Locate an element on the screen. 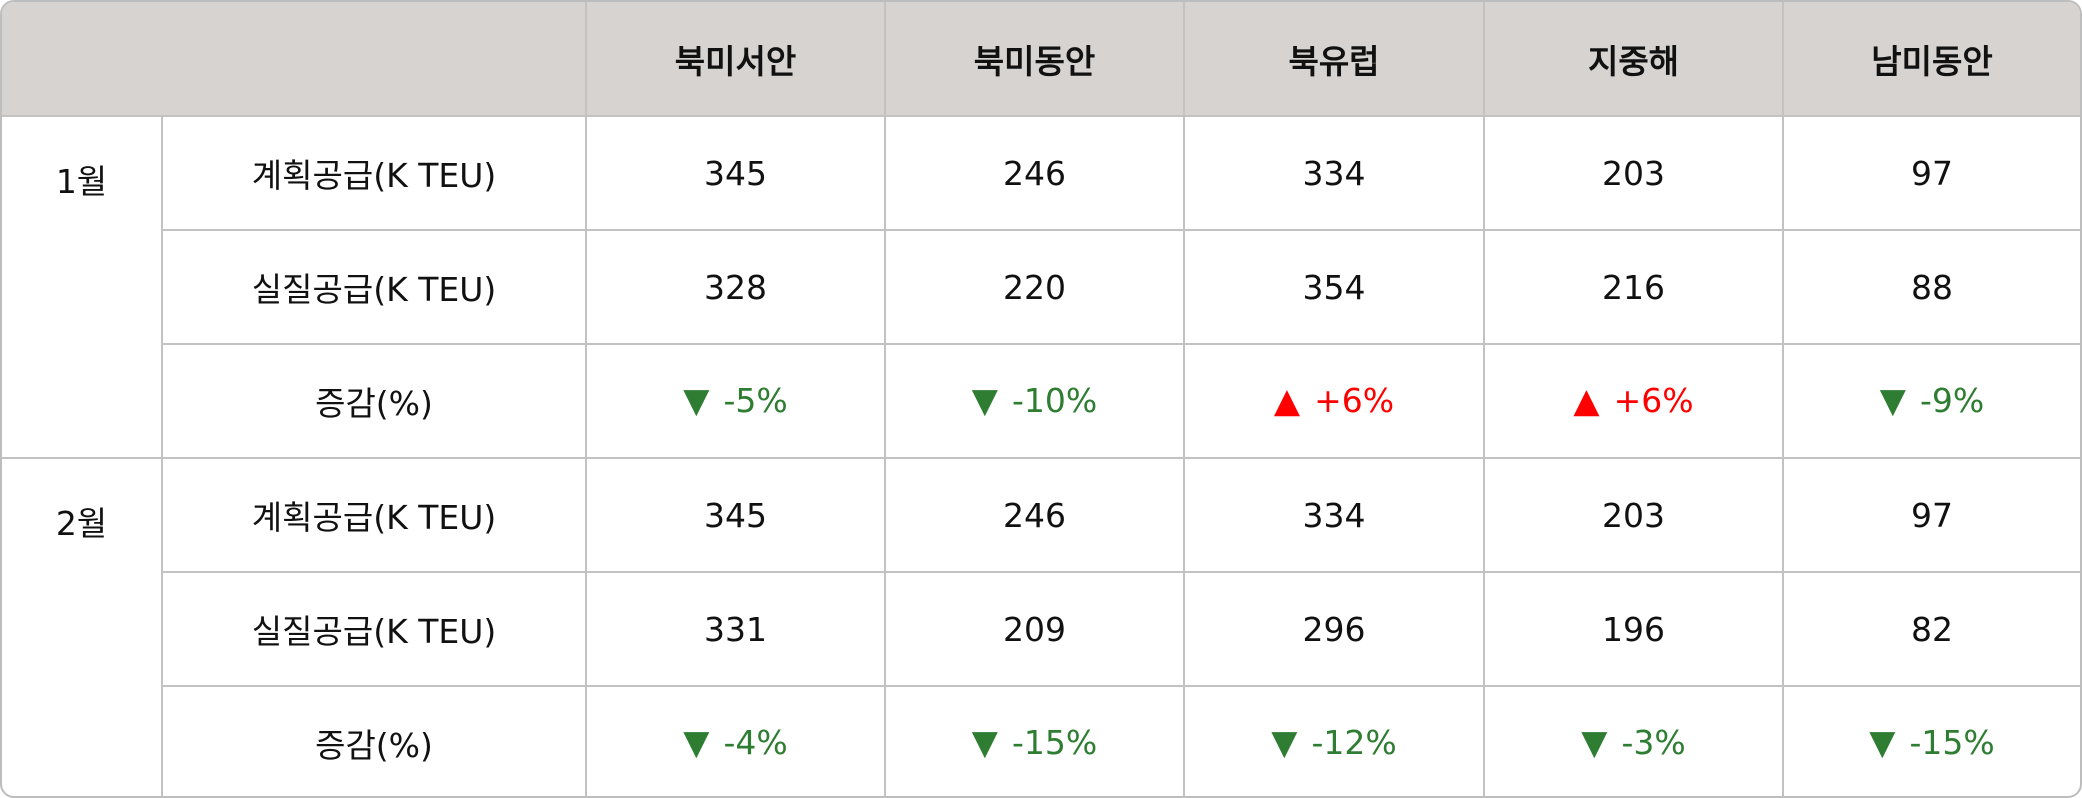 The image size is (2082, 798). value-cell: 209 is located at coordinates (1034, 629).